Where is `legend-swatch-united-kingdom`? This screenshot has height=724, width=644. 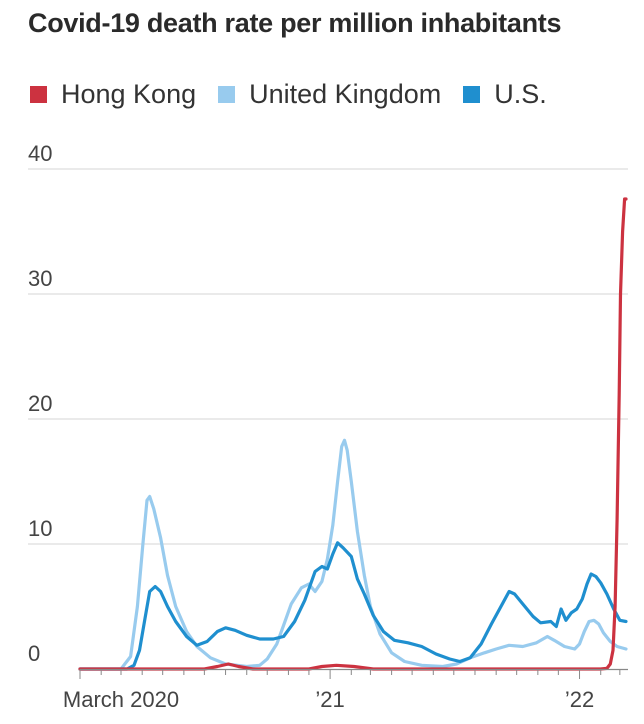
legend-swatch-united-kingdom is located at coordinates (227, 94).